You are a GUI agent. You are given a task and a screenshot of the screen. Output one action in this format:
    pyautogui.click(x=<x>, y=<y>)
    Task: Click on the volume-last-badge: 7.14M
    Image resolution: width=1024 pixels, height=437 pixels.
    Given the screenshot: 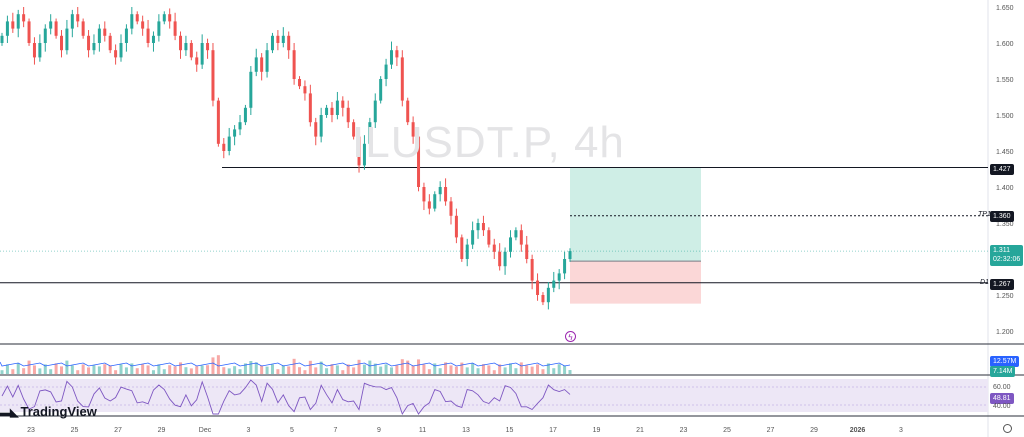 What is the action you would take?
    pyautogui.click(x=1003, y=371)
    